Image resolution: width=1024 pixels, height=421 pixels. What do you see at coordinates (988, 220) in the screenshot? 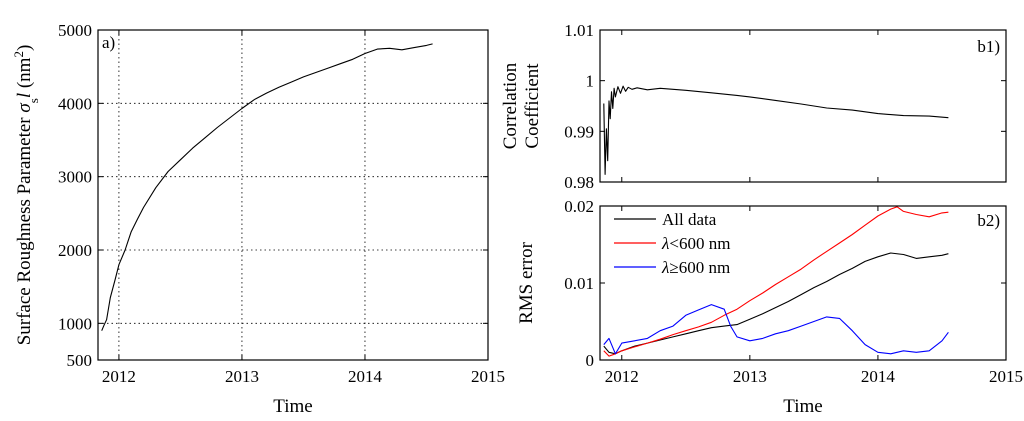
I see `panel-b2-label: b2)` at bounding box center [988, 220].